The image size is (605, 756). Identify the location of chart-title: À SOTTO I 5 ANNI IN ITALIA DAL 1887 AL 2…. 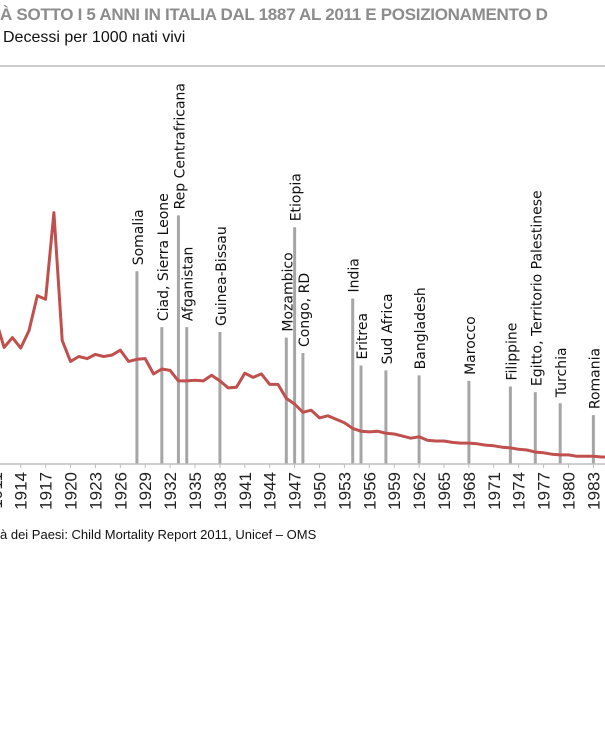
(274, 14).